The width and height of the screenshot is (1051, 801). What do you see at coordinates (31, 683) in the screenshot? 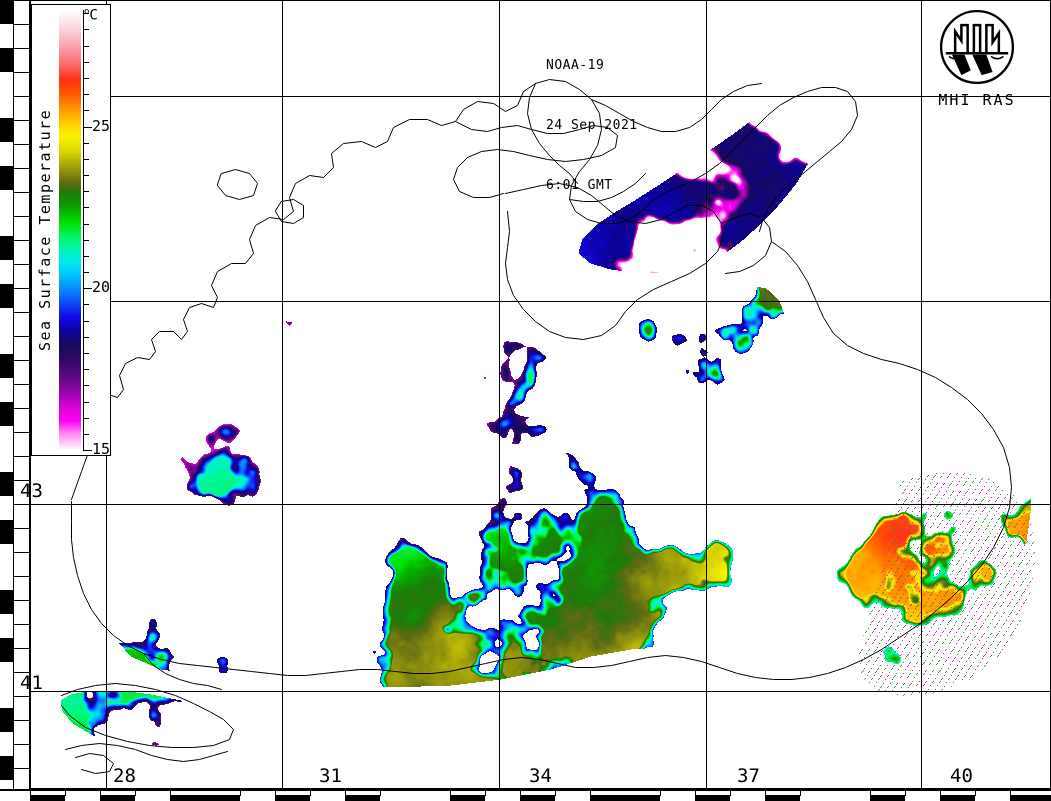
I see `latitude-label: 41` at bounding box center [31, 683].